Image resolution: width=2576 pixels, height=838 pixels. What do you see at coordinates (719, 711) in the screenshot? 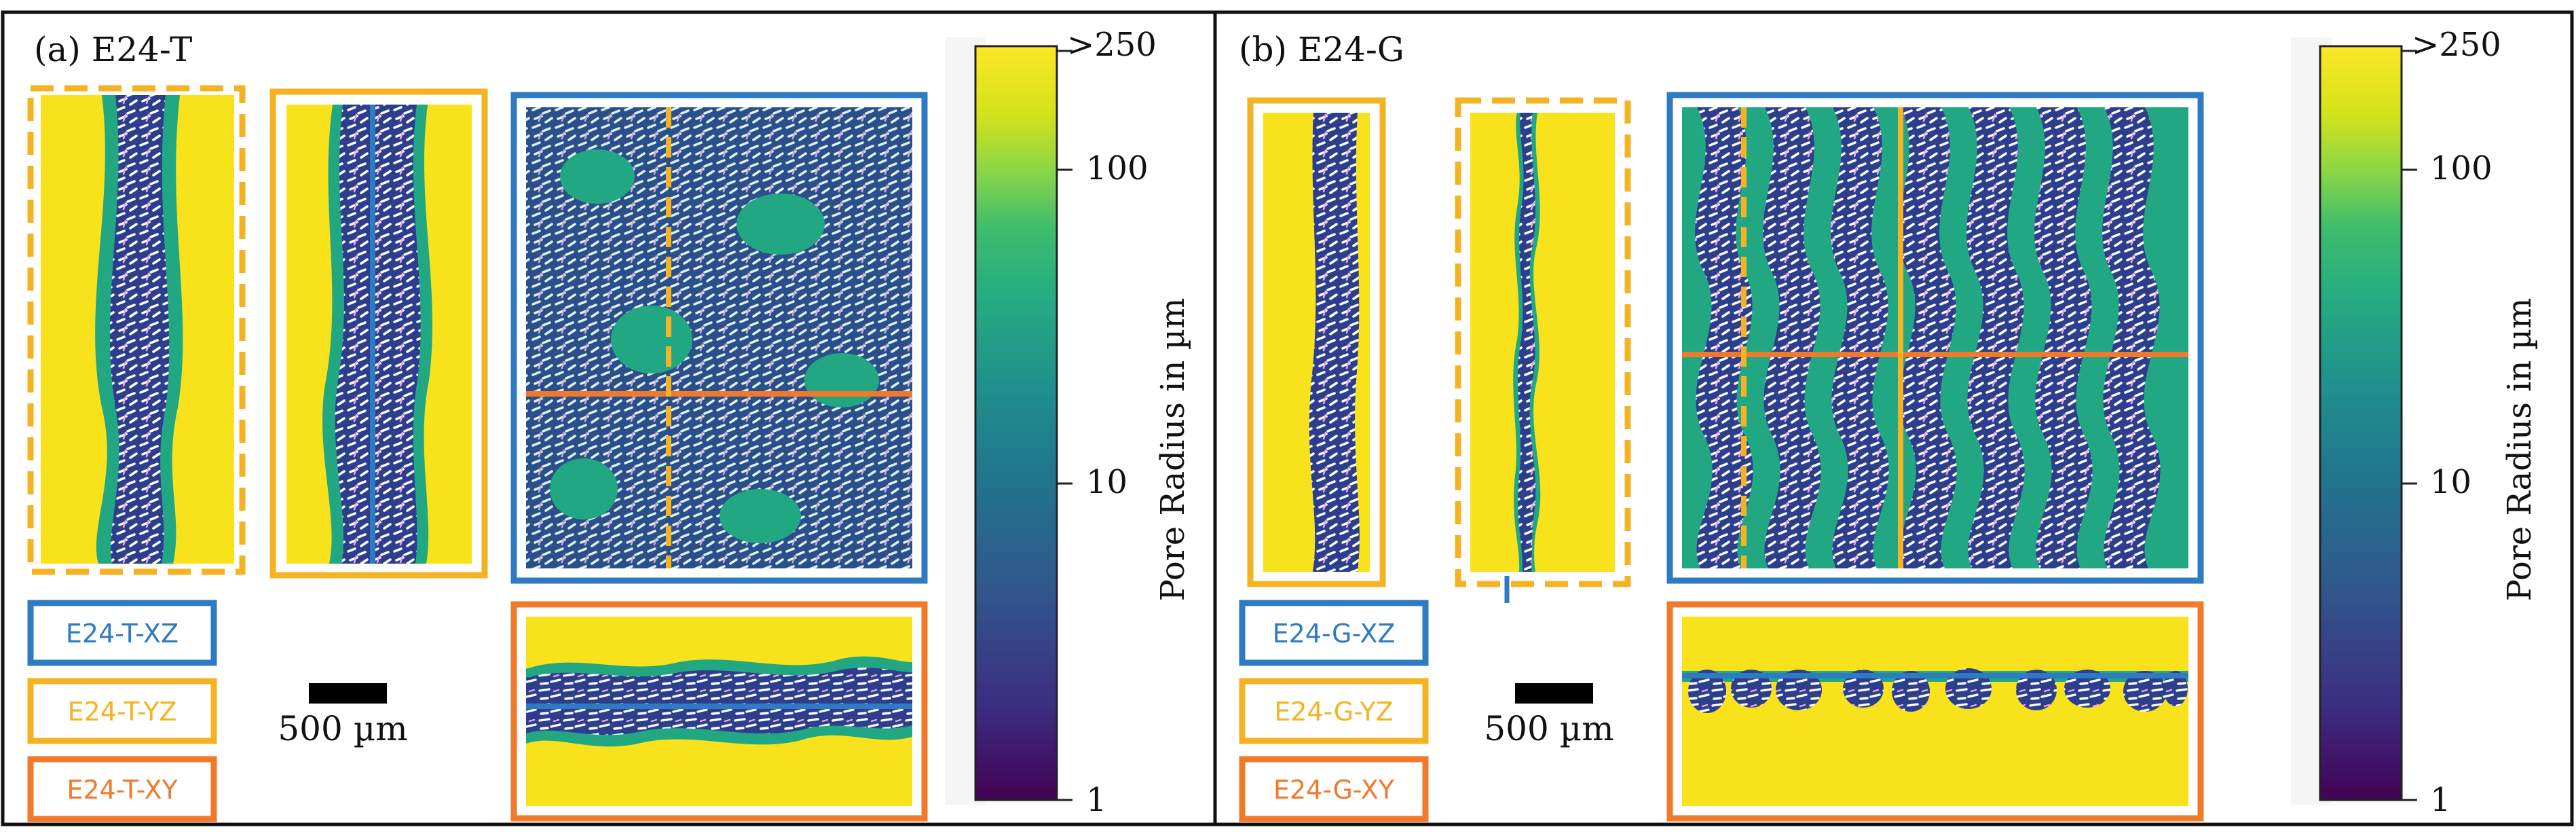
I see `e24t-xy-map` at bounding box center [719, 711].